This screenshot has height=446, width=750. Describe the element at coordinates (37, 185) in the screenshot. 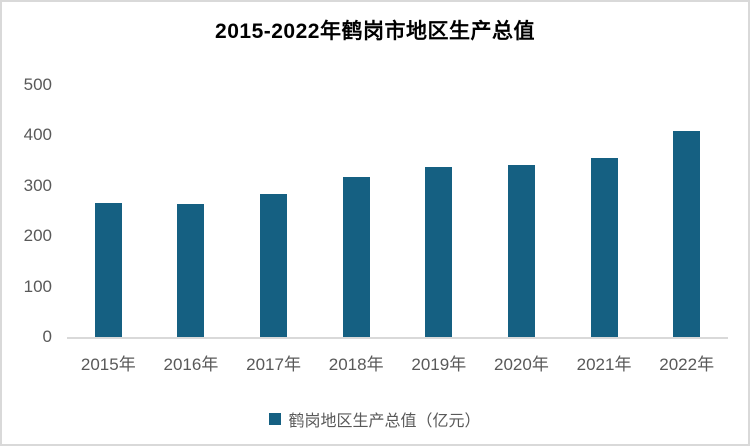

I see `y-axis-tick-label: 300` at that location.